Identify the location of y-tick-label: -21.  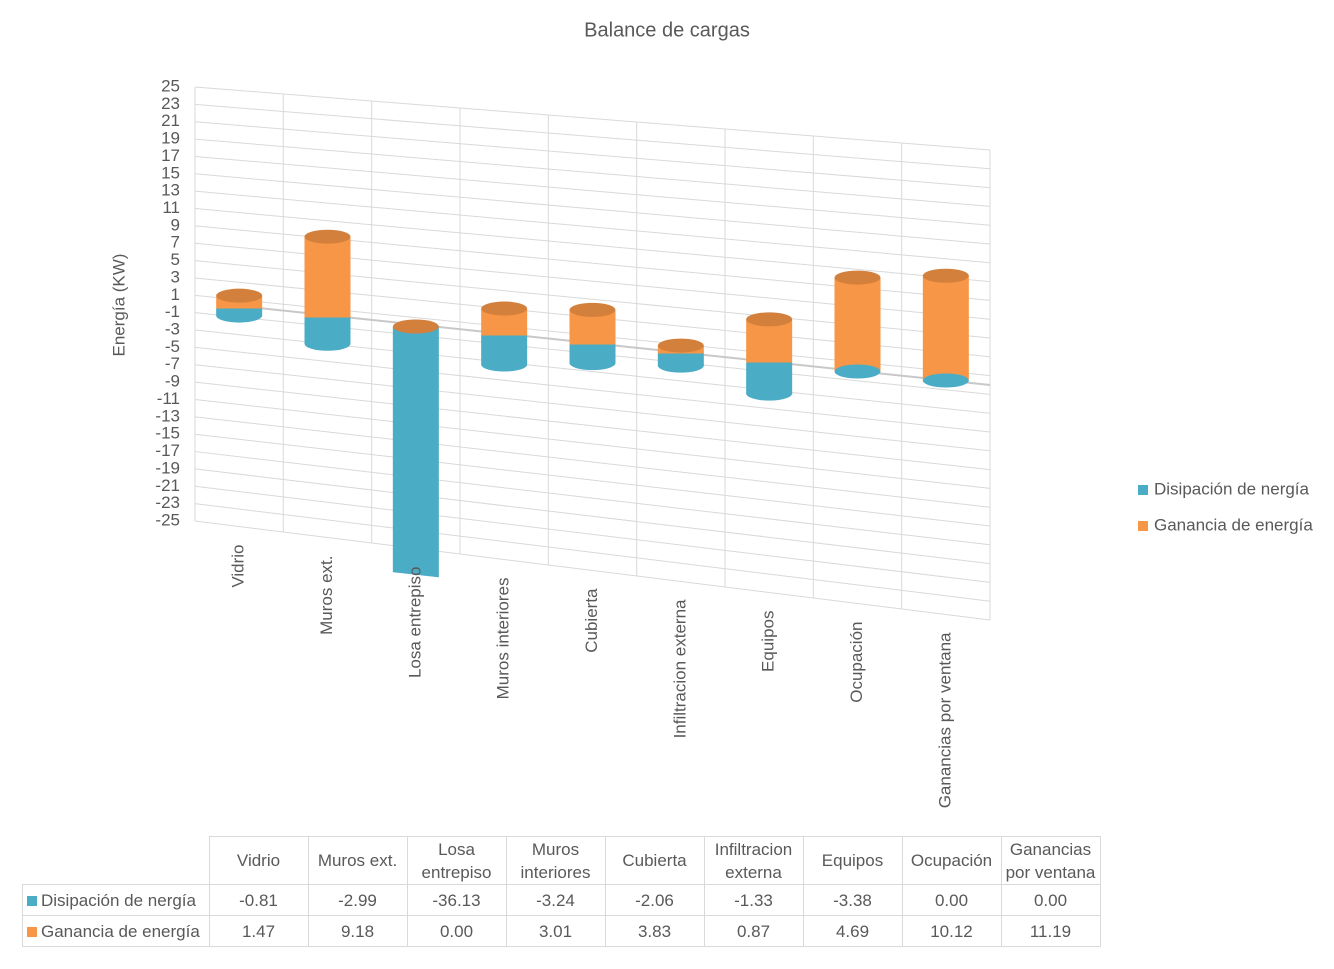
(167, 485).